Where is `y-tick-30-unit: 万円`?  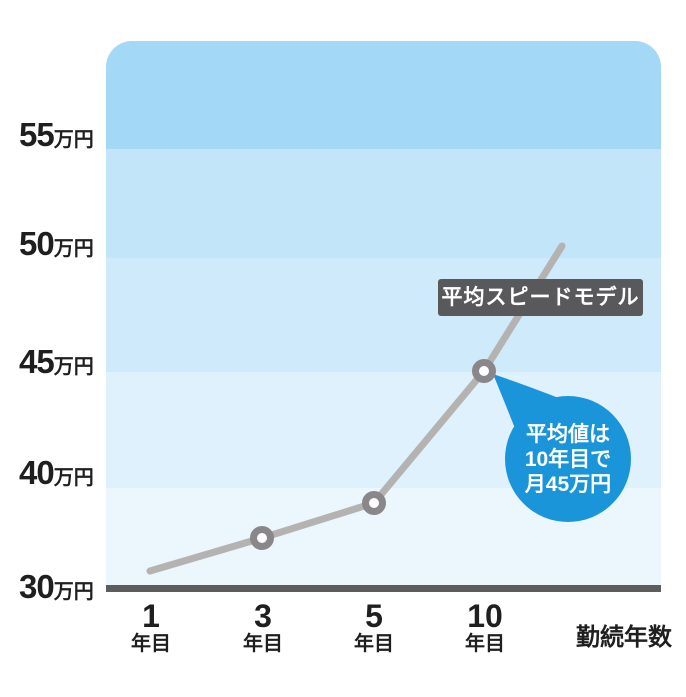 y-tick-30-unit: 万円 is located at coordinates (73, 592).